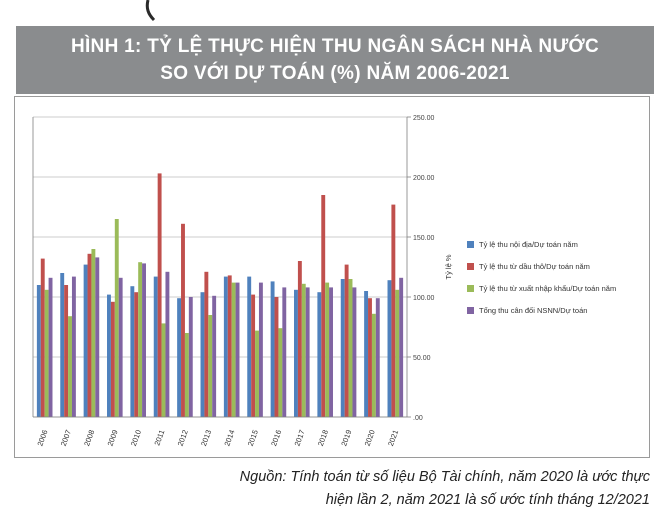 The width and height of the screenshot is (667, 524). I want to click on y-tick-label: .00, so click(418, 418).